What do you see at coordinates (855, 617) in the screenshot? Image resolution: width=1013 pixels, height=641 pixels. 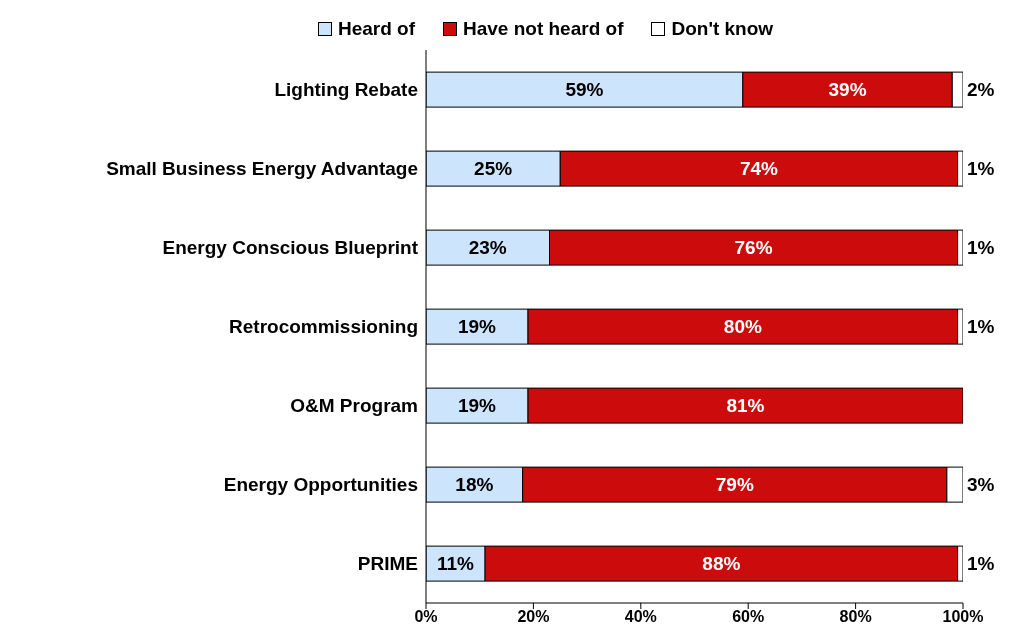 I see `x-tick-label: 80%` at bounding box center [855, 617].